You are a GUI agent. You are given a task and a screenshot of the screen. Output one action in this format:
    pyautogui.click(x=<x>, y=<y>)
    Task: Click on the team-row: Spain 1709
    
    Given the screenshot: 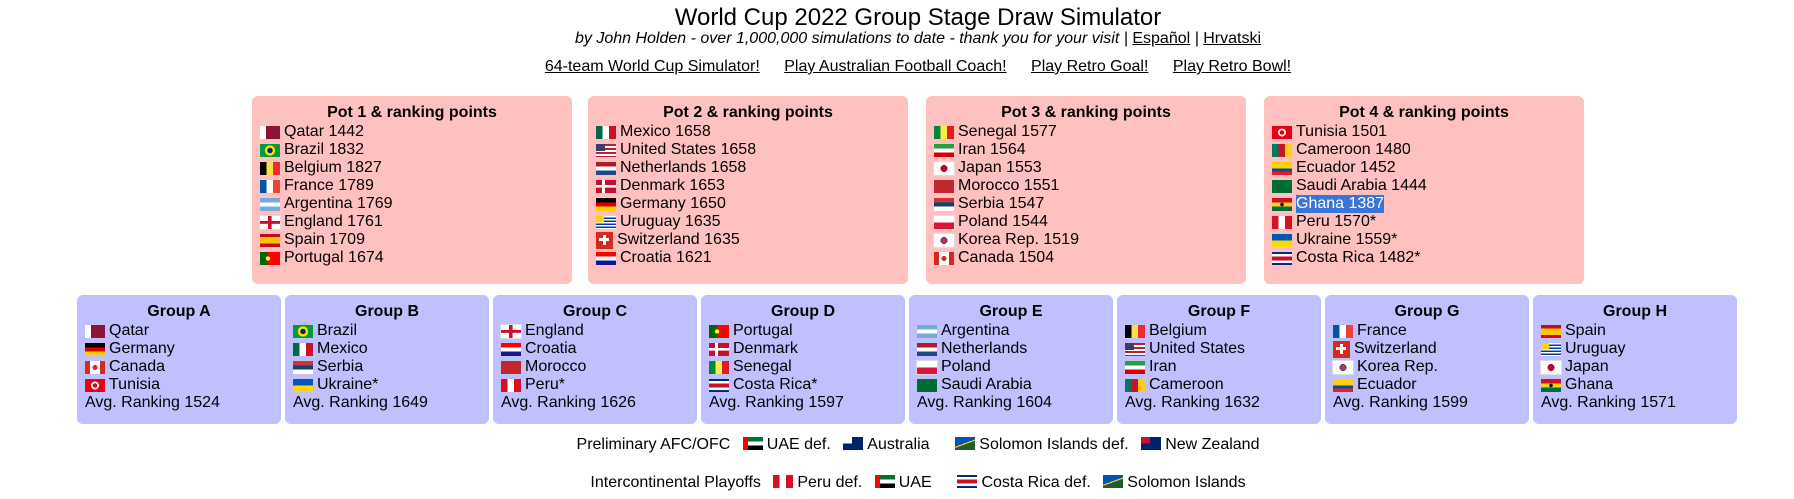 What is the action you would take?
    pyautogui.click(x=412, y=240)
    